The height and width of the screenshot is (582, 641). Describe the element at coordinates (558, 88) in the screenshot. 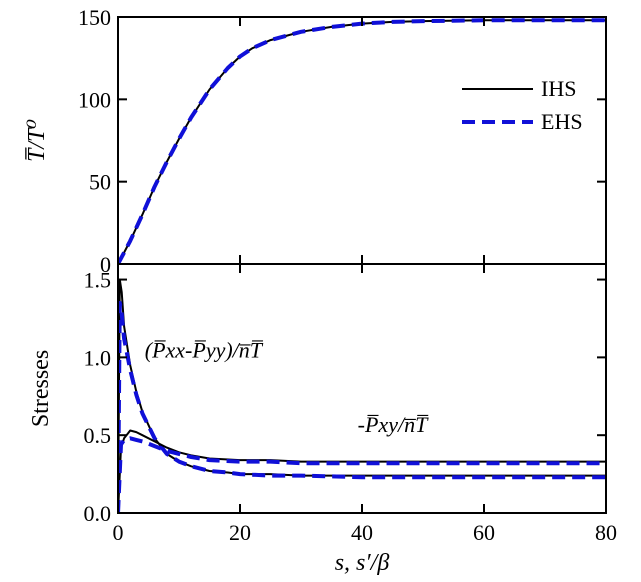

I see `legend-label-0: IHS` at that location.